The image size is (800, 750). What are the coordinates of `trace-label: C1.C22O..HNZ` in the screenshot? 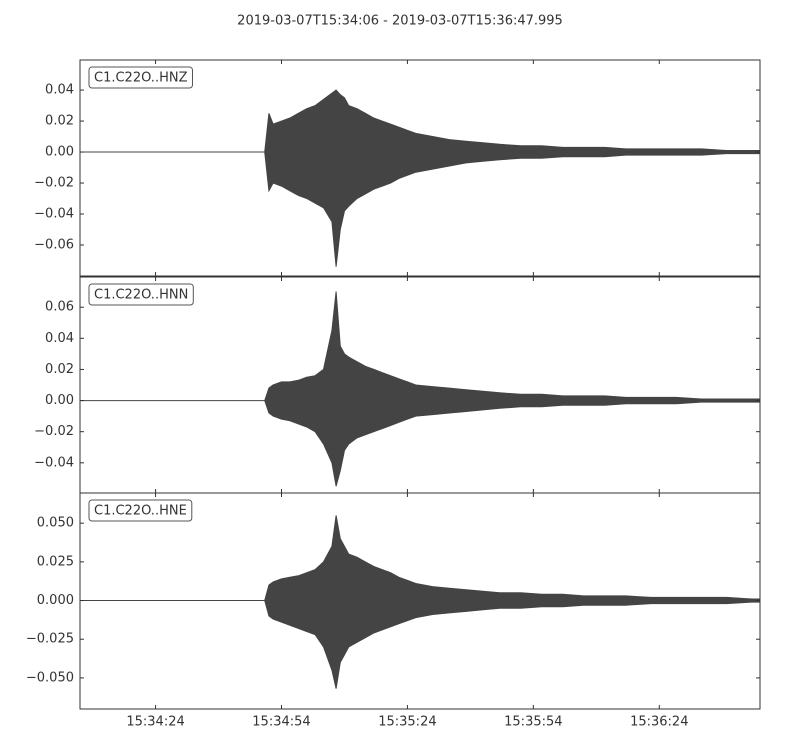 It's located at (141, 78).